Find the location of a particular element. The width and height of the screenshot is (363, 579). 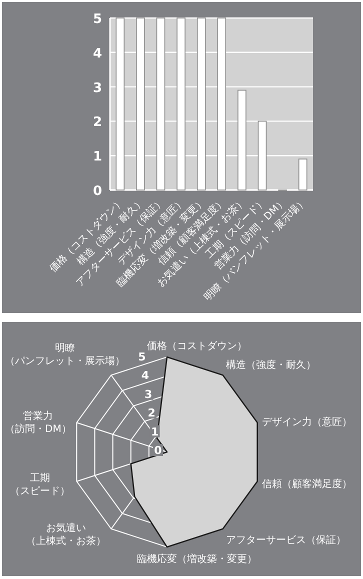

spoke-label: 臨機応変（増改築・変更） is located at coordinates (197, 559).